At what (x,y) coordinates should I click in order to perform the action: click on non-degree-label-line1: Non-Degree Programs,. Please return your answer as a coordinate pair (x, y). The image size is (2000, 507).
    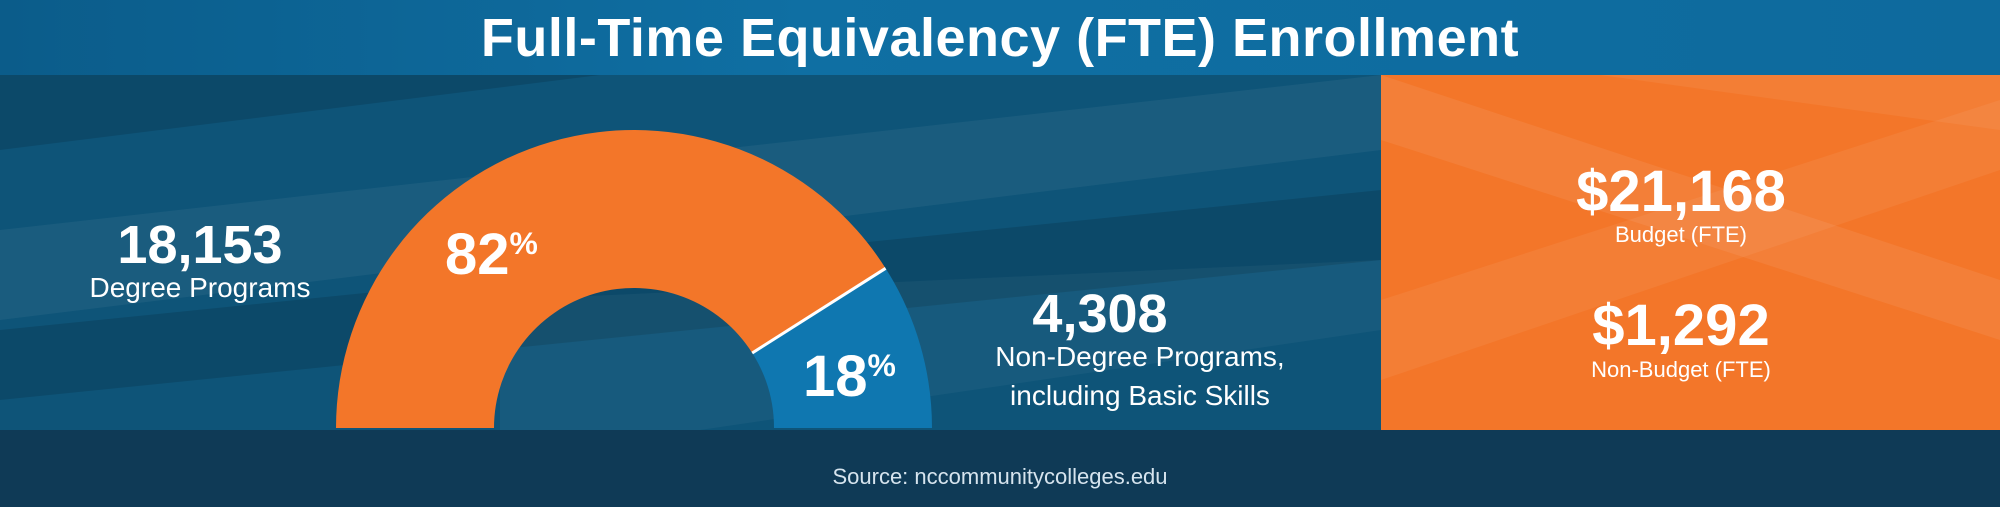
    Looking at the image, I should click on (1140, 356).